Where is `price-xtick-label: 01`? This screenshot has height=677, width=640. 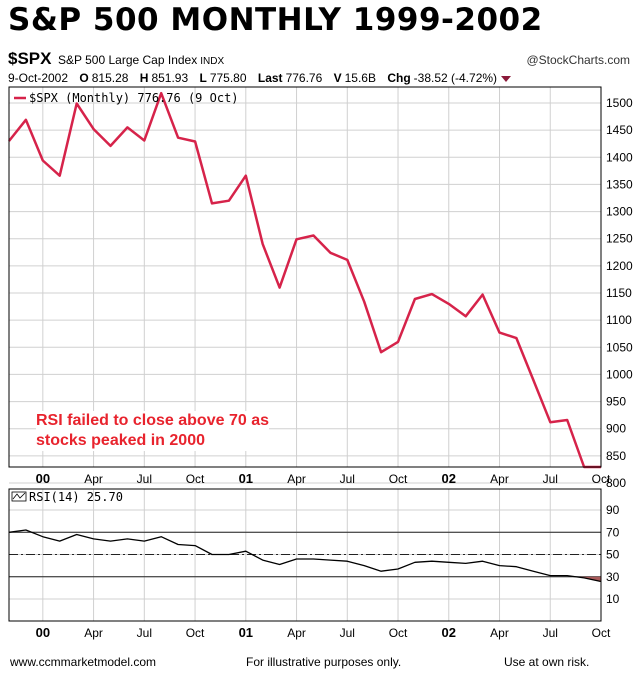 price-xtick-label: 01 is located at coordinates (246, 478).